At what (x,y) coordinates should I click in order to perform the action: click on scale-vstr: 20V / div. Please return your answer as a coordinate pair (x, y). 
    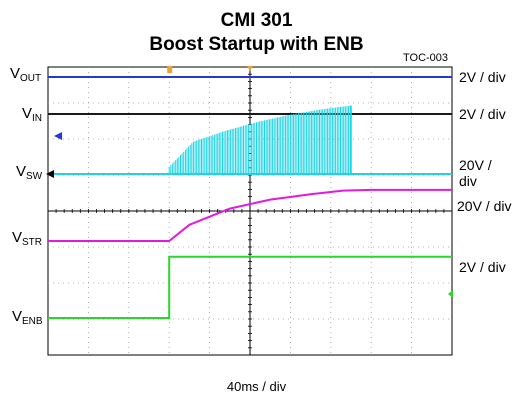
    Looking at the image, I should click on (484, 206).